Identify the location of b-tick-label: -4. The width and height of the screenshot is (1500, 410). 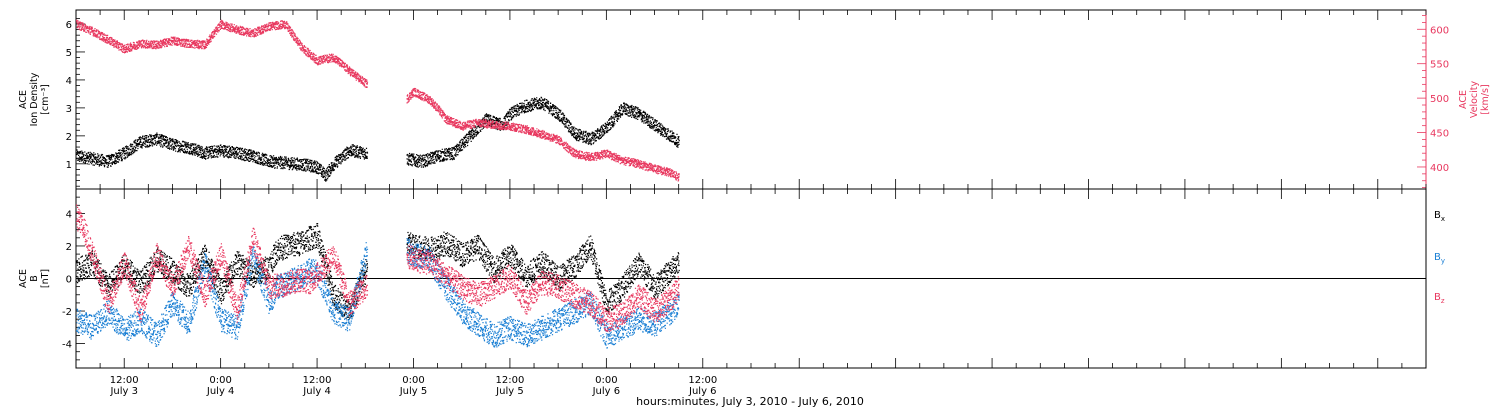
(67, 345).